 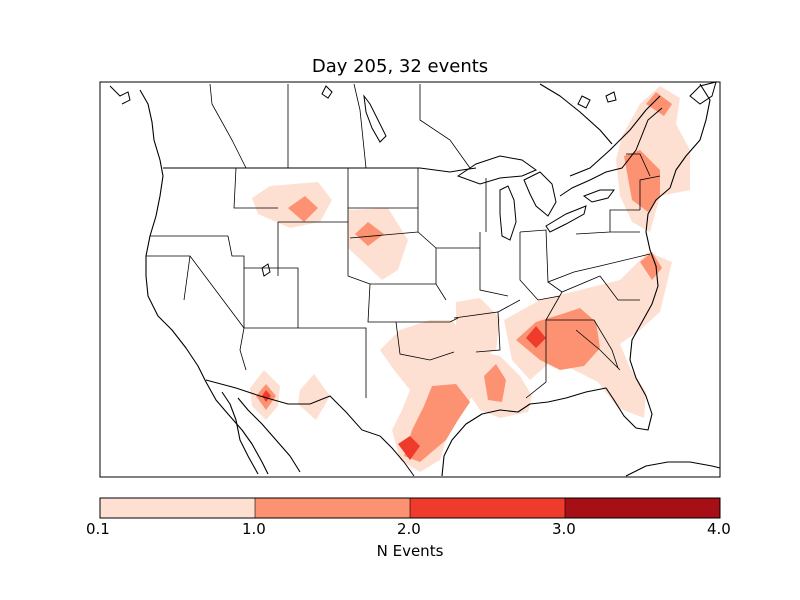 What do you see at coordinates (536, 337) in the screenshot?
I see `event-region-southeast-high` at bounding box center [536, 337].